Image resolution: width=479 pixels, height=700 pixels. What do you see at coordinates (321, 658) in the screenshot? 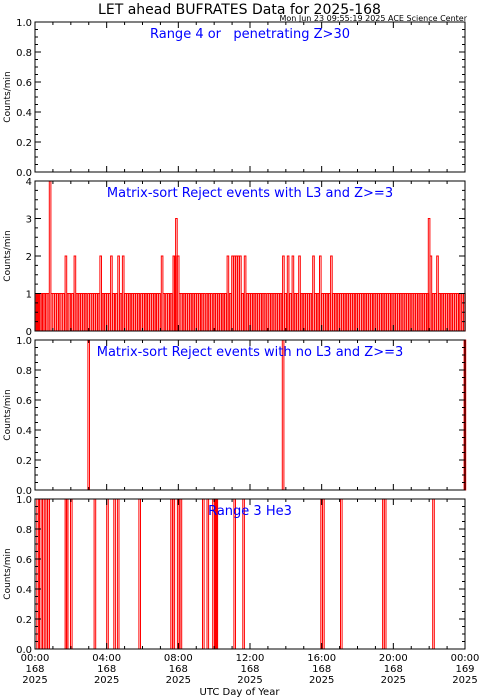
I see `x-tick-label: 16:00` at bounding box center [321, 658].